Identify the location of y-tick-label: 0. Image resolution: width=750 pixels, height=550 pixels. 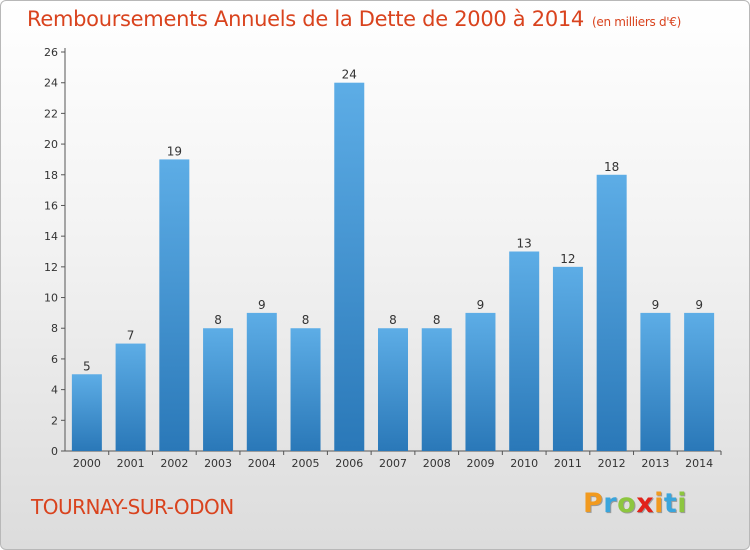
(54, 451).